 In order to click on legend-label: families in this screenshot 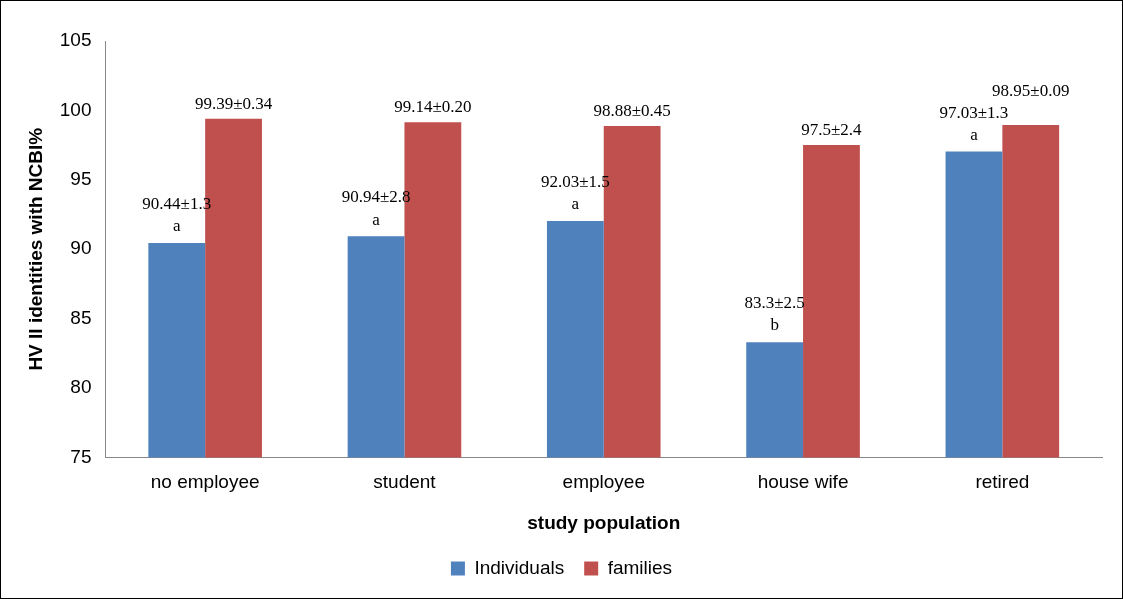, I will do `click(640, 567)`.